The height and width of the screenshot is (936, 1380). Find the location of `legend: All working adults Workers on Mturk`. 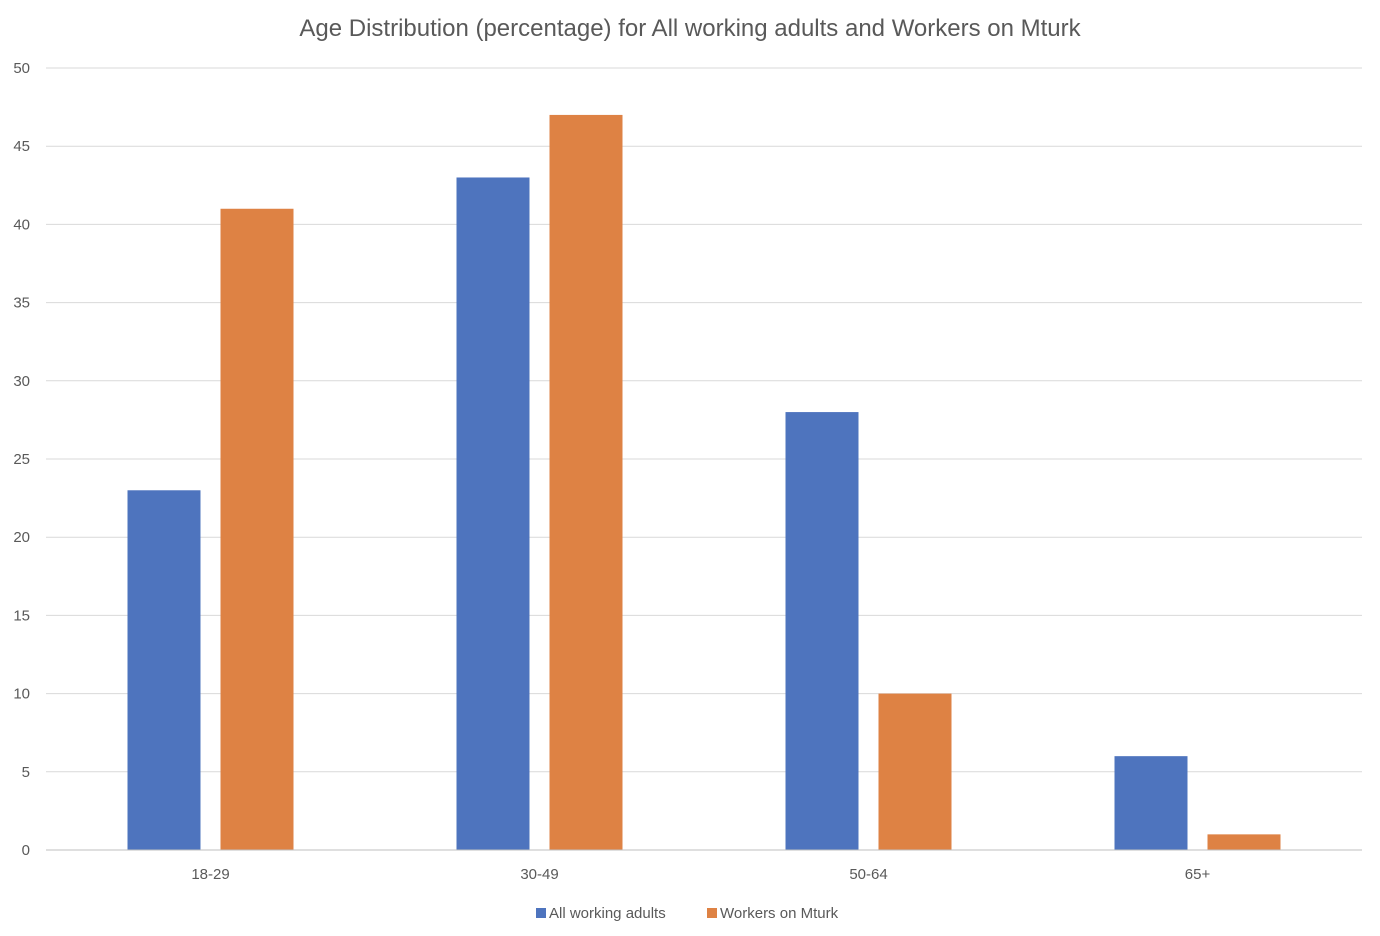

legend: All working adults Workers on Mturk is located at coordinates (687, 913).